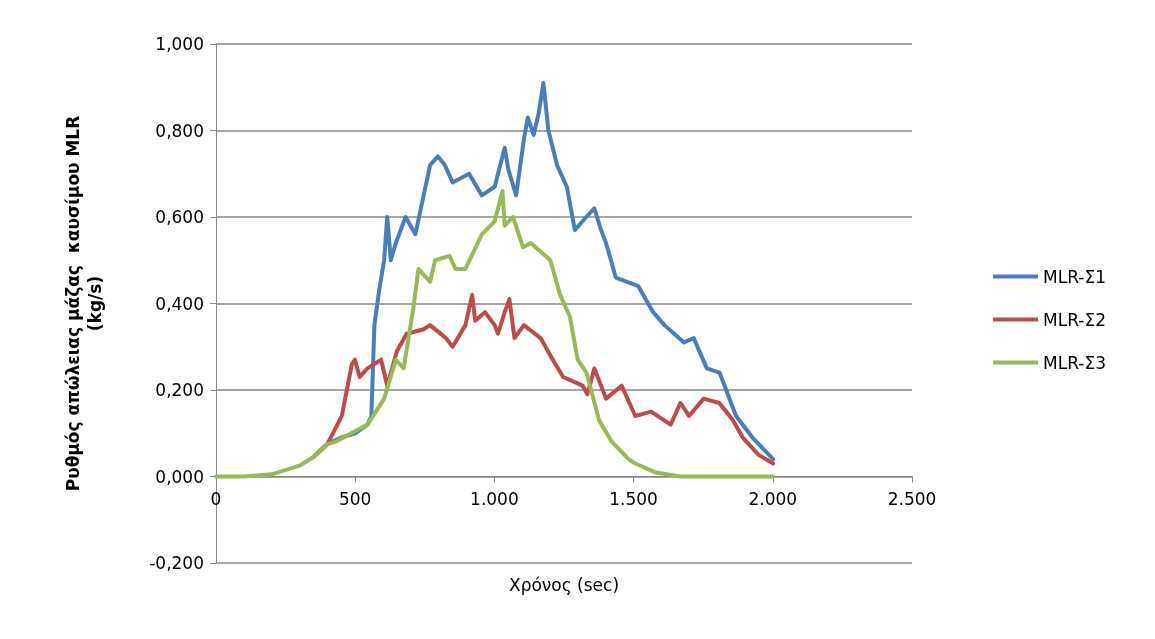 Image resolution: width=1155 pixels, height=639 pixels. I want to click on y-tick-label: 0,200, so click(179, 390).